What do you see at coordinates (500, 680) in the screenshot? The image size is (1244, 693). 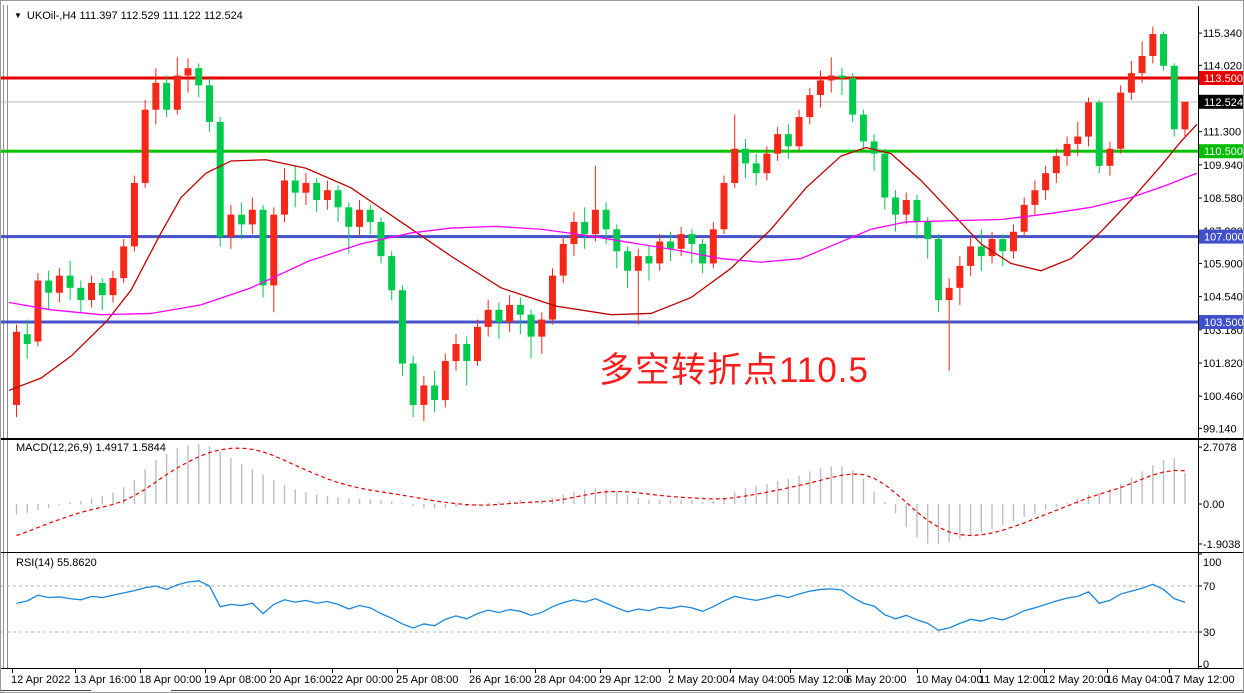 I see `time-label: 26 Apr 16:00` at bounding box center [500, 680].